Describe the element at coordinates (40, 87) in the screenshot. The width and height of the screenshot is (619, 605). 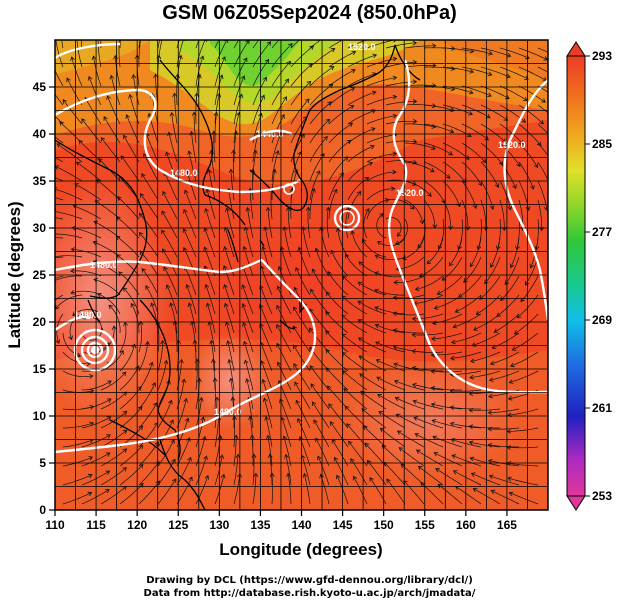
I see `y-tick-label: 45` at that location.